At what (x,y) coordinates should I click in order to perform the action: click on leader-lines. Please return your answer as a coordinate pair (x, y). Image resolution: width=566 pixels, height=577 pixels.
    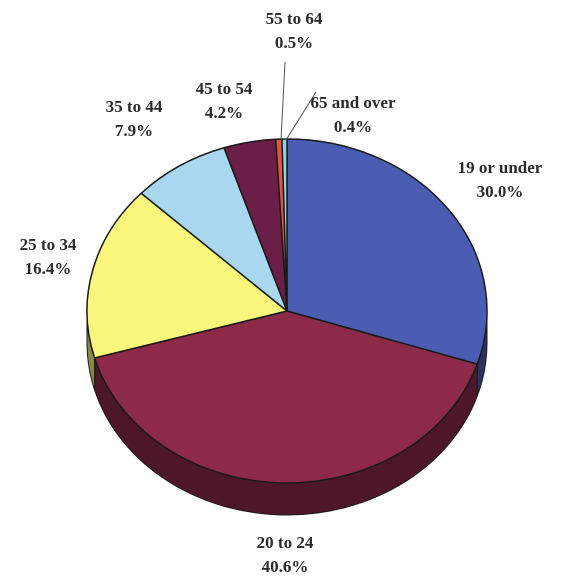
    Looking at the image, I should click on (298, 101).